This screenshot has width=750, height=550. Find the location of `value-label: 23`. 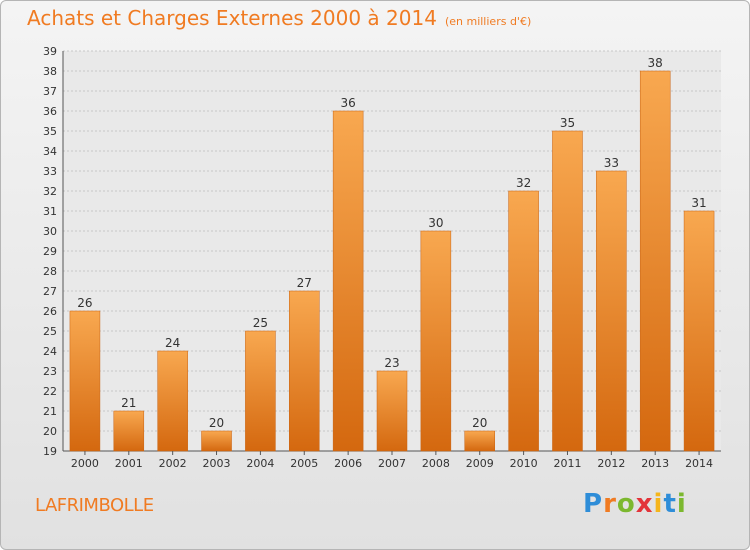

value-label: 23 is located at coordinates (391, 363).